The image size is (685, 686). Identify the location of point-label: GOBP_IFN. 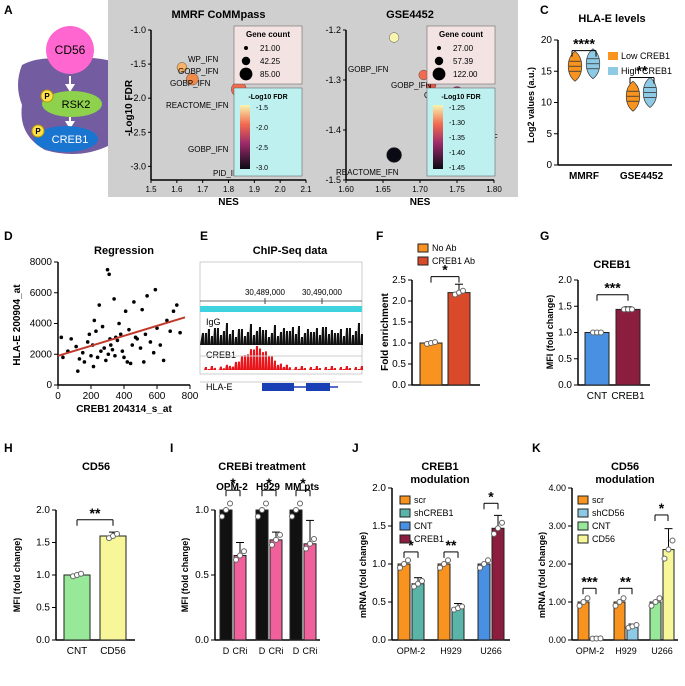
(208, 149).